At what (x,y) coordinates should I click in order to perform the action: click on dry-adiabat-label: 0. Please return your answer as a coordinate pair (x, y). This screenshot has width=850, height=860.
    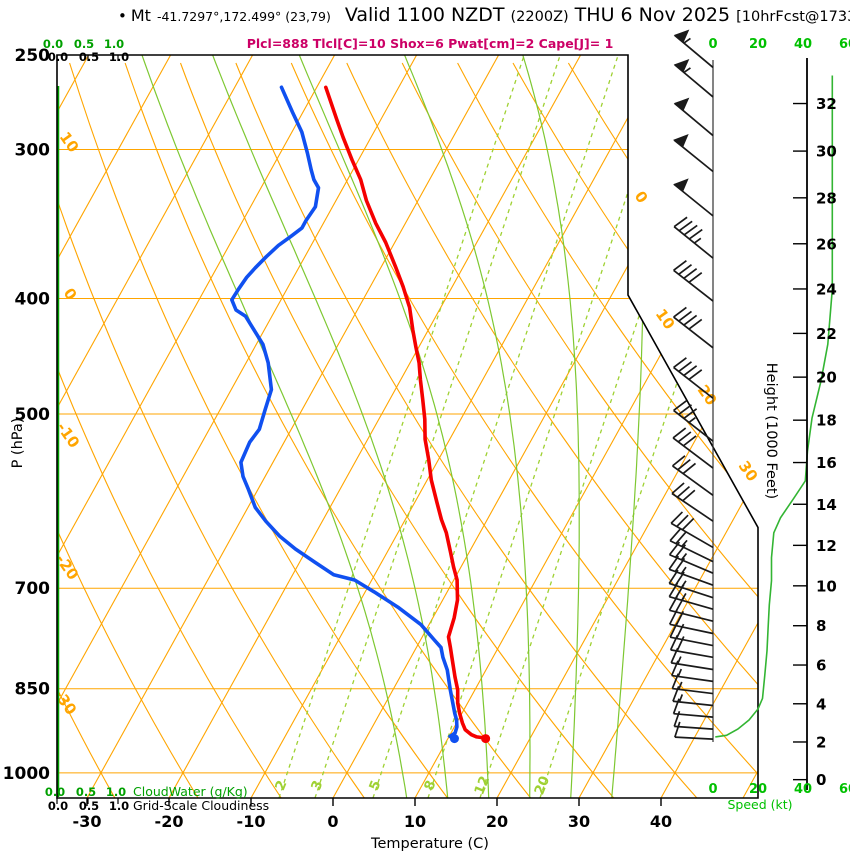
    Looking at the image, I should click on (70, 294).